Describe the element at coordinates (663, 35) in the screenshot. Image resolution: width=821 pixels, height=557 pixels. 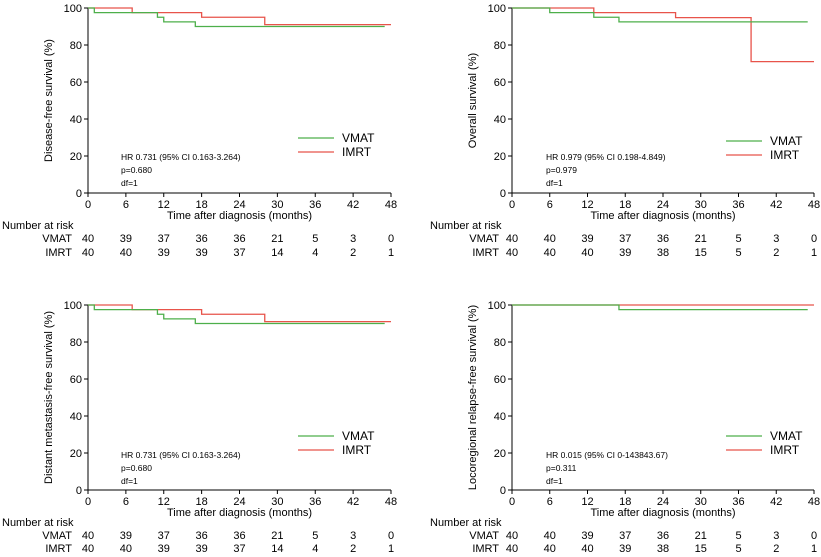
I see `km-curve-imrt` at that location.